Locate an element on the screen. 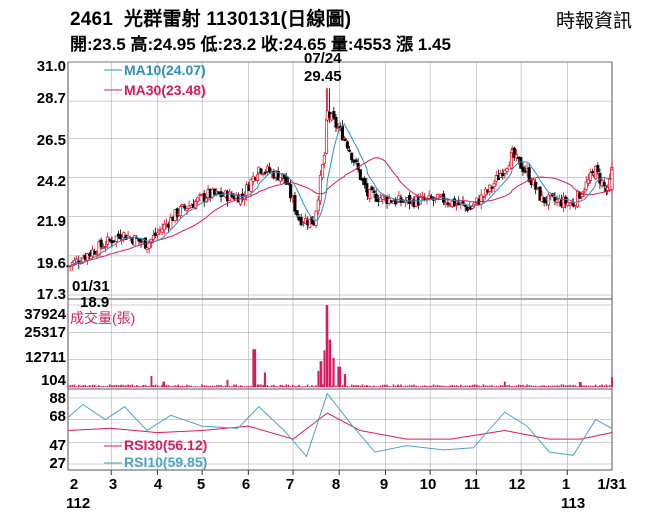 The image size is (656, 525). month-label: 2 is located at coordinates (74, 484).